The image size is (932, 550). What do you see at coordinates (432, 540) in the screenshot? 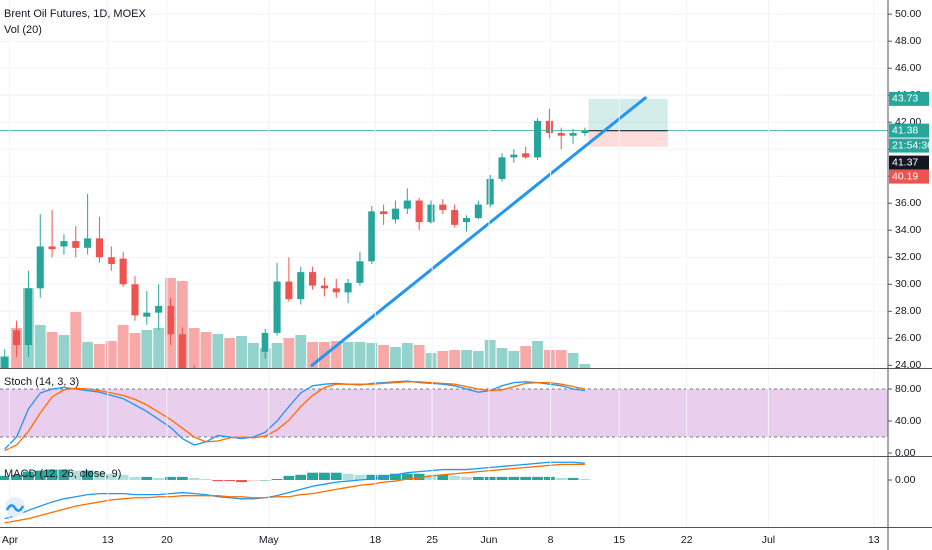
I see `x-tick-label: 25` at bounding box center [432, 540].